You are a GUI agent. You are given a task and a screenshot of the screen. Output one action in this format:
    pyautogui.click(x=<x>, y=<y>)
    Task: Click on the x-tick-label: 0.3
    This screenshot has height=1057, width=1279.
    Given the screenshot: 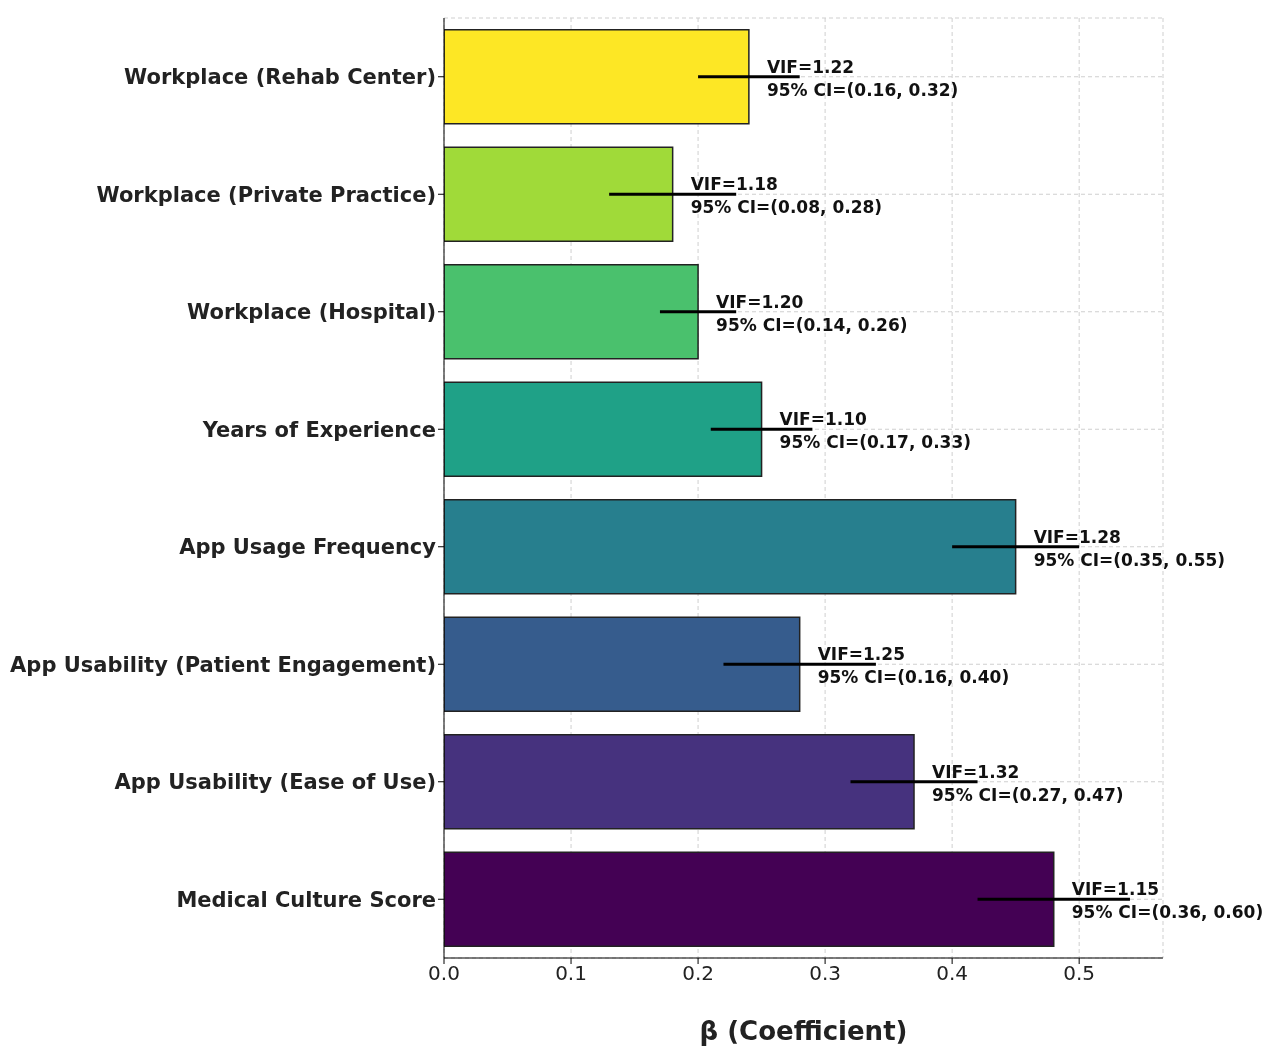 What is the action you would take?
    pyautogui.click(x=825, y=973)
    